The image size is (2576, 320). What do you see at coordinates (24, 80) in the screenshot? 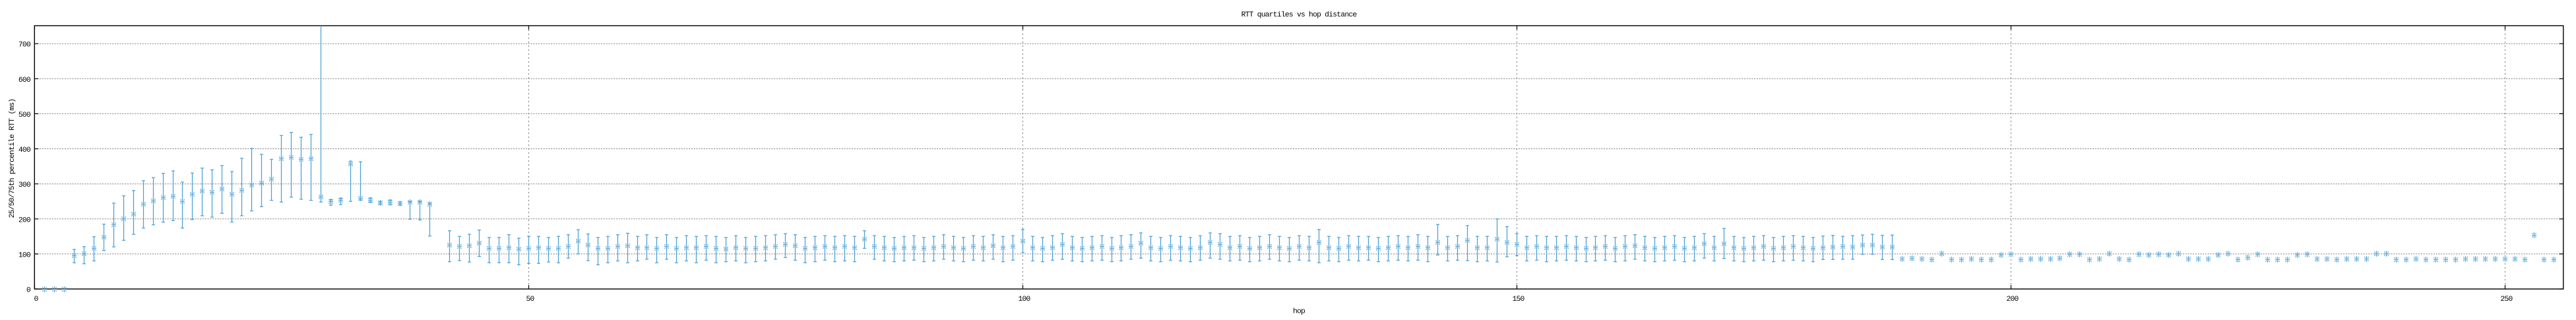
I see `svg-text: 600` at bounding box center [24, 80].